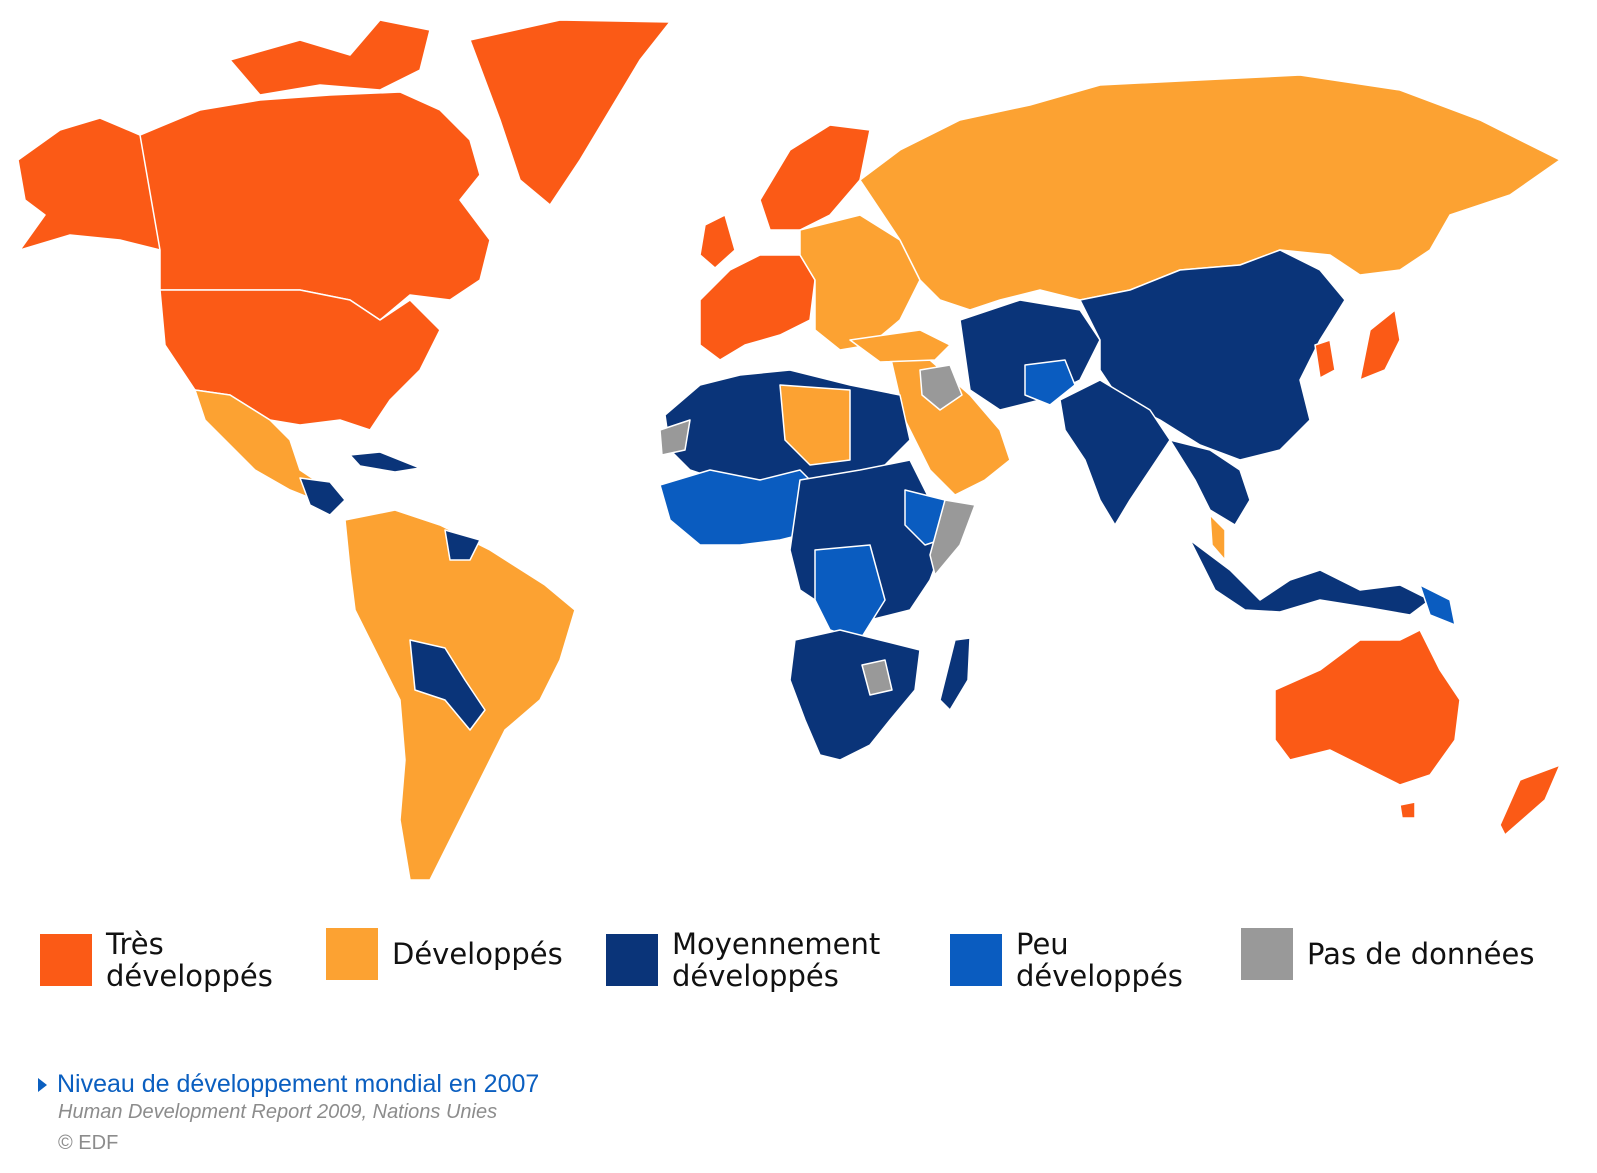 The width and height of the screenshot is (1597, 1173). Describe the element at coordinates (477, 954) in the screenshot. I see `legend-label: Développés` at that location.